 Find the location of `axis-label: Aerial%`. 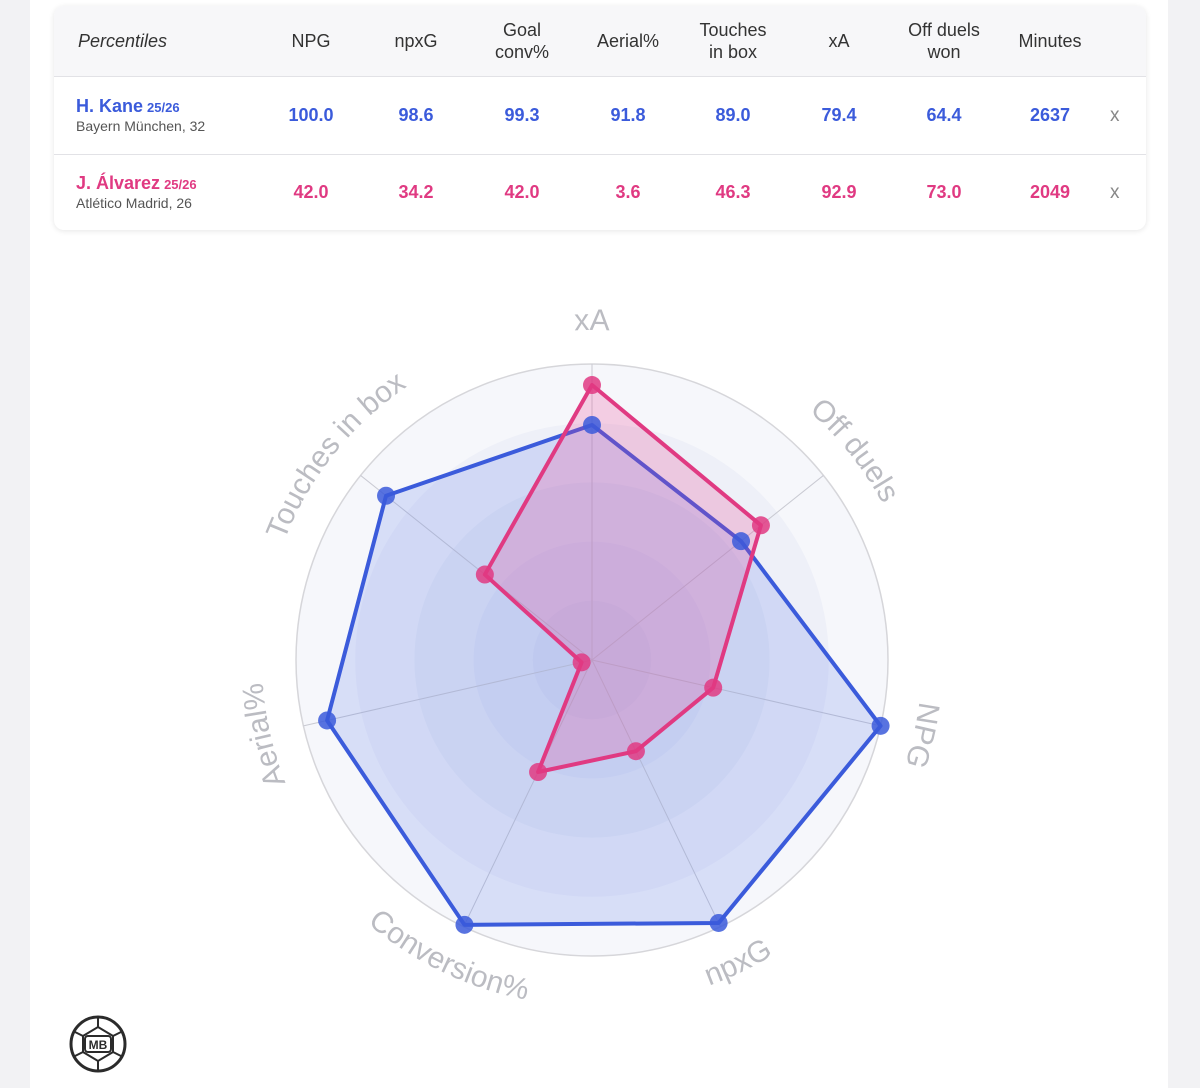

axis-label: Aerial% is located at coordinates (264, 737).